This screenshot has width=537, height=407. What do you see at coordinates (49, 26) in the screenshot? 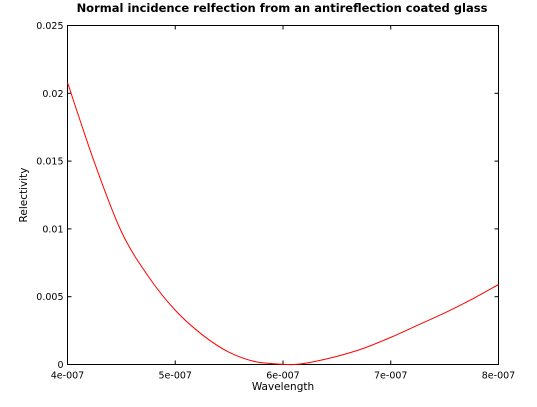
I see `y-tick-label: 0.025` at bounding box center [49, 26].